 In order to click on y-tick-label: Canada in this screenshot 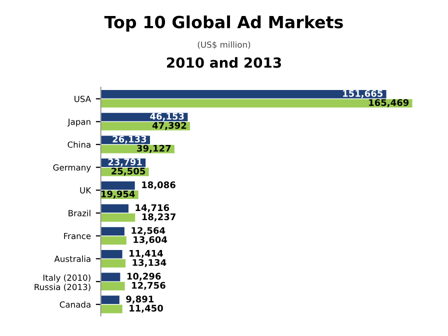, I will do `click(75, 304)`.